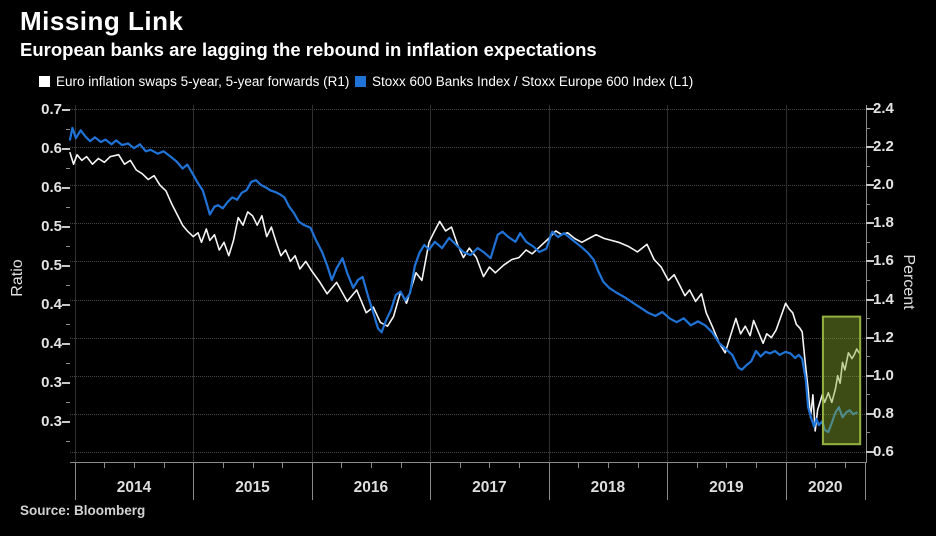 Image resolution: width=936 pixels, height=536 pixels. What do you see at coordinates (908, 282) in the screenshot?
I see `right-axis-title: Percent` at bounding box center [908, 282].